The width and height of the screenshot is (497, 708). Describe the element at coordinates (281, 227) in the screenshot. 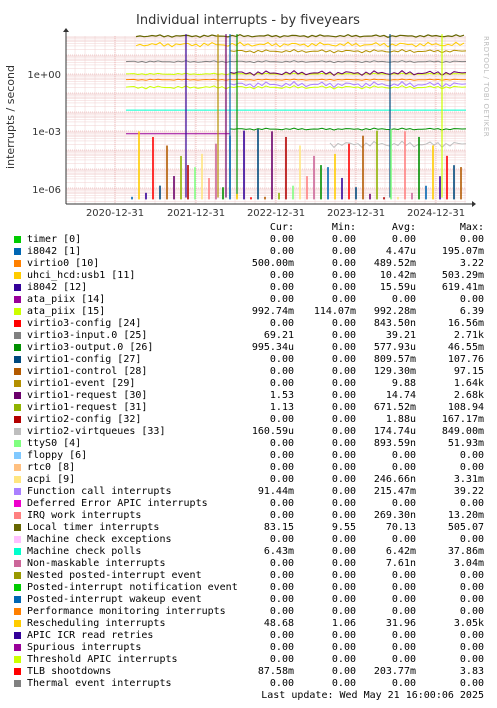

I see `col-cur: Cur:` at that location.